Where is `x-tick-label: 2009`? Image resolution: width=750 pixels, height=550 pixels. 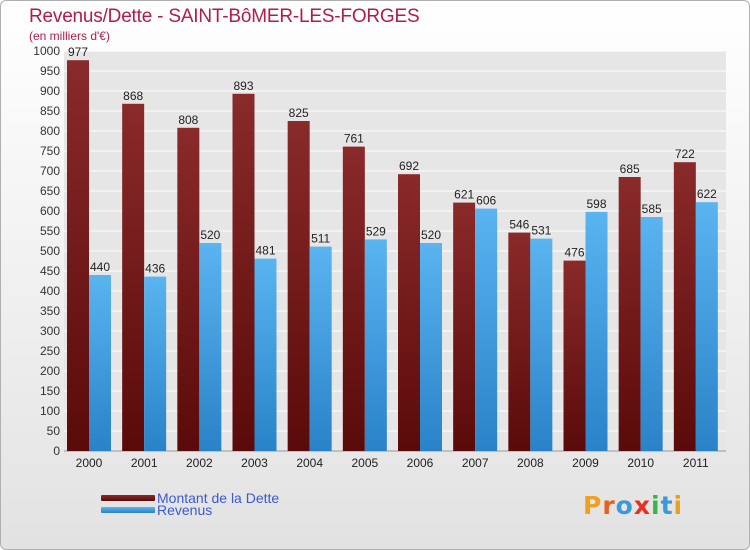 x-tick-label: 2009 is located at coordinates (585, 463).